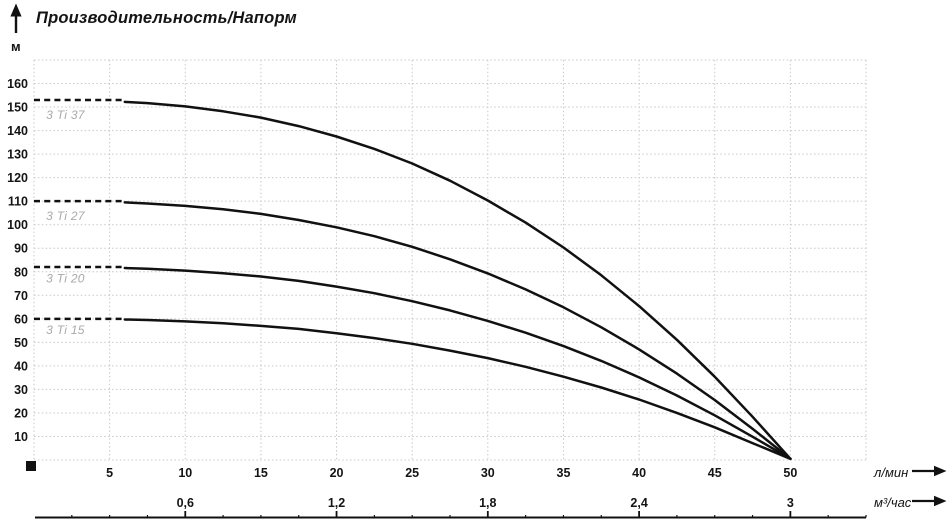  Describe the element at coordinates (17, 131) in the screenshot. I see `y-tick-label: 140` at that location.